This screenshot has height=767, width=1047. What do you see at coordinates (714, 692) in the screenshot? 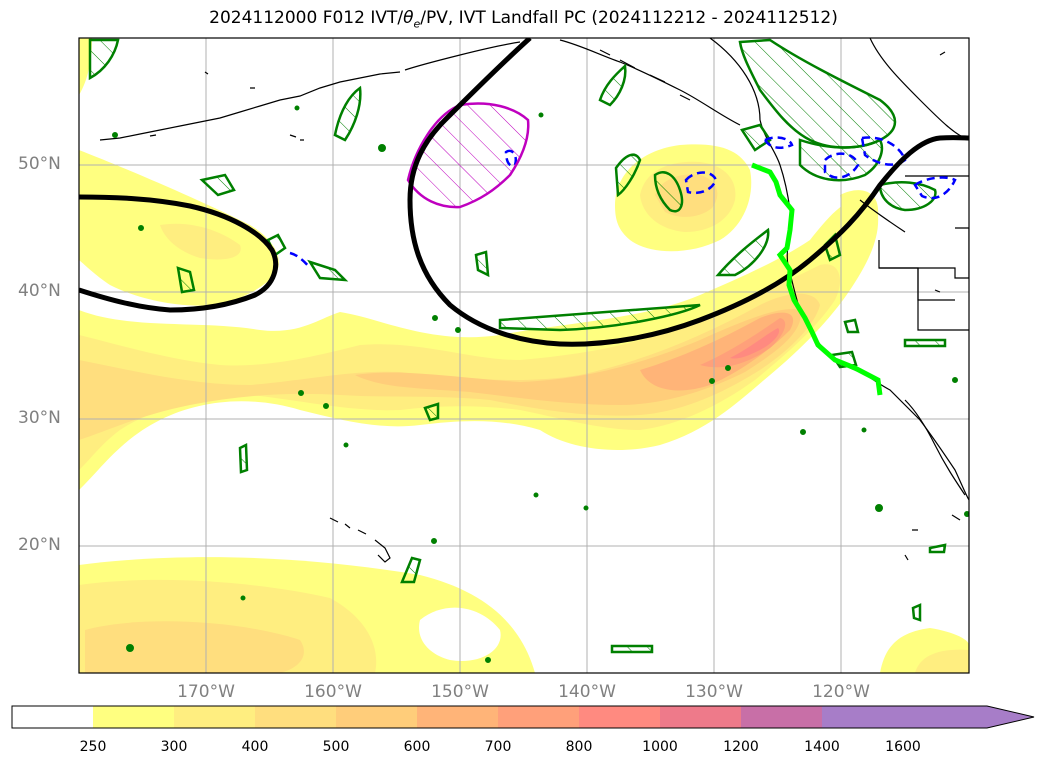
I see `lon-label-130w: 130°W` at bounding box center [714, 692].